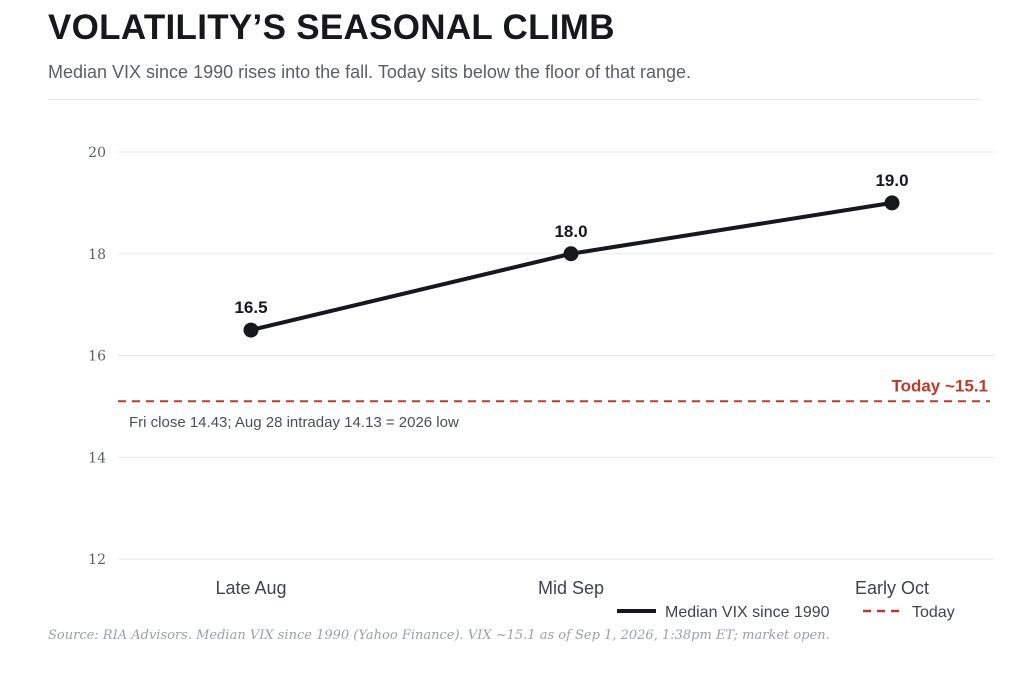  I want to click on y-tick-label: 18, so click(97, 255).